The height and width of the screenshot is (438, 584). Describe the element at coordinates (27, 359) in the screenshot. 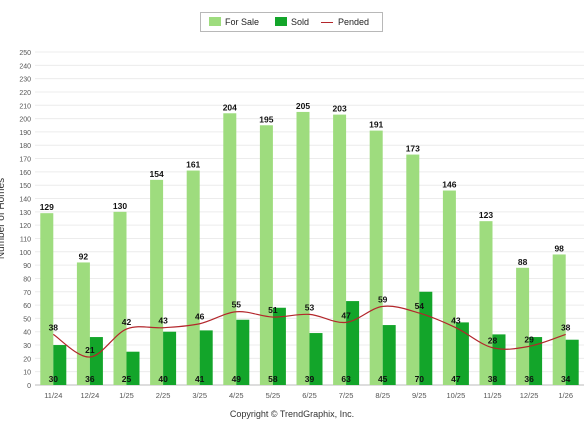

I see `y-tick-label: 20` at that location.